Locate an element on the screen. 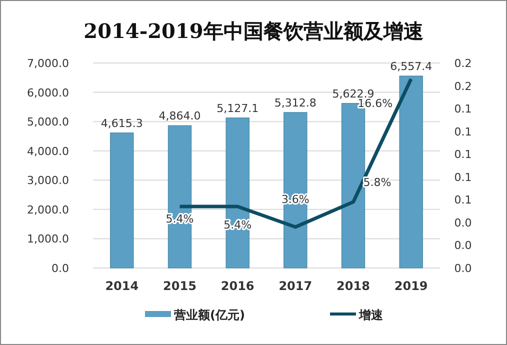  y-tick-label: 5,000.0 is located at coordinates (48, 122).